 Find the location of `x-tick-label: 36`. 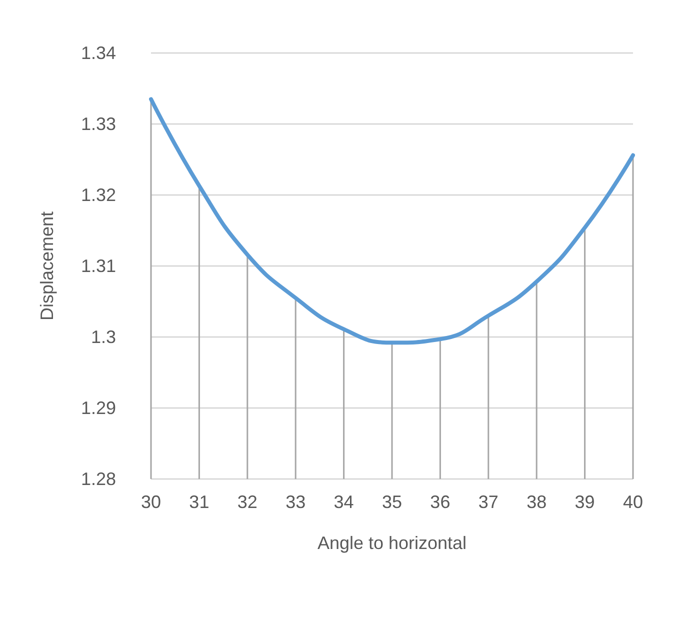

x-tick-label: 36 is located at coordinates (440, 502).